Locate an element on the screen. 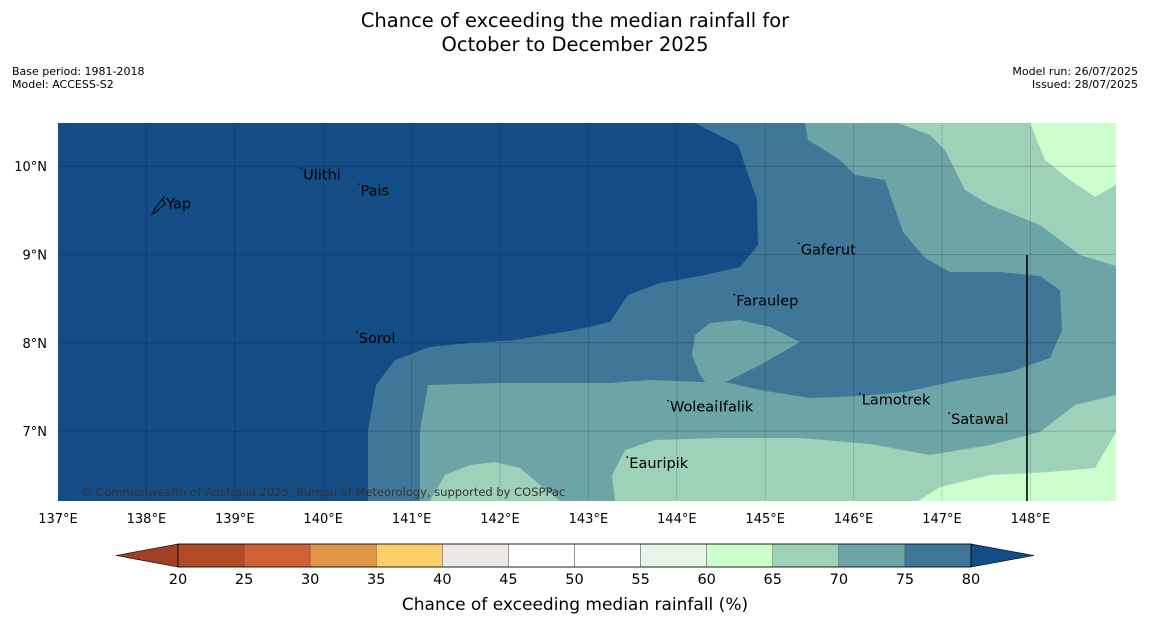  base-period-text: Base period: 1981-2018 is located at coordinates (78, 71).